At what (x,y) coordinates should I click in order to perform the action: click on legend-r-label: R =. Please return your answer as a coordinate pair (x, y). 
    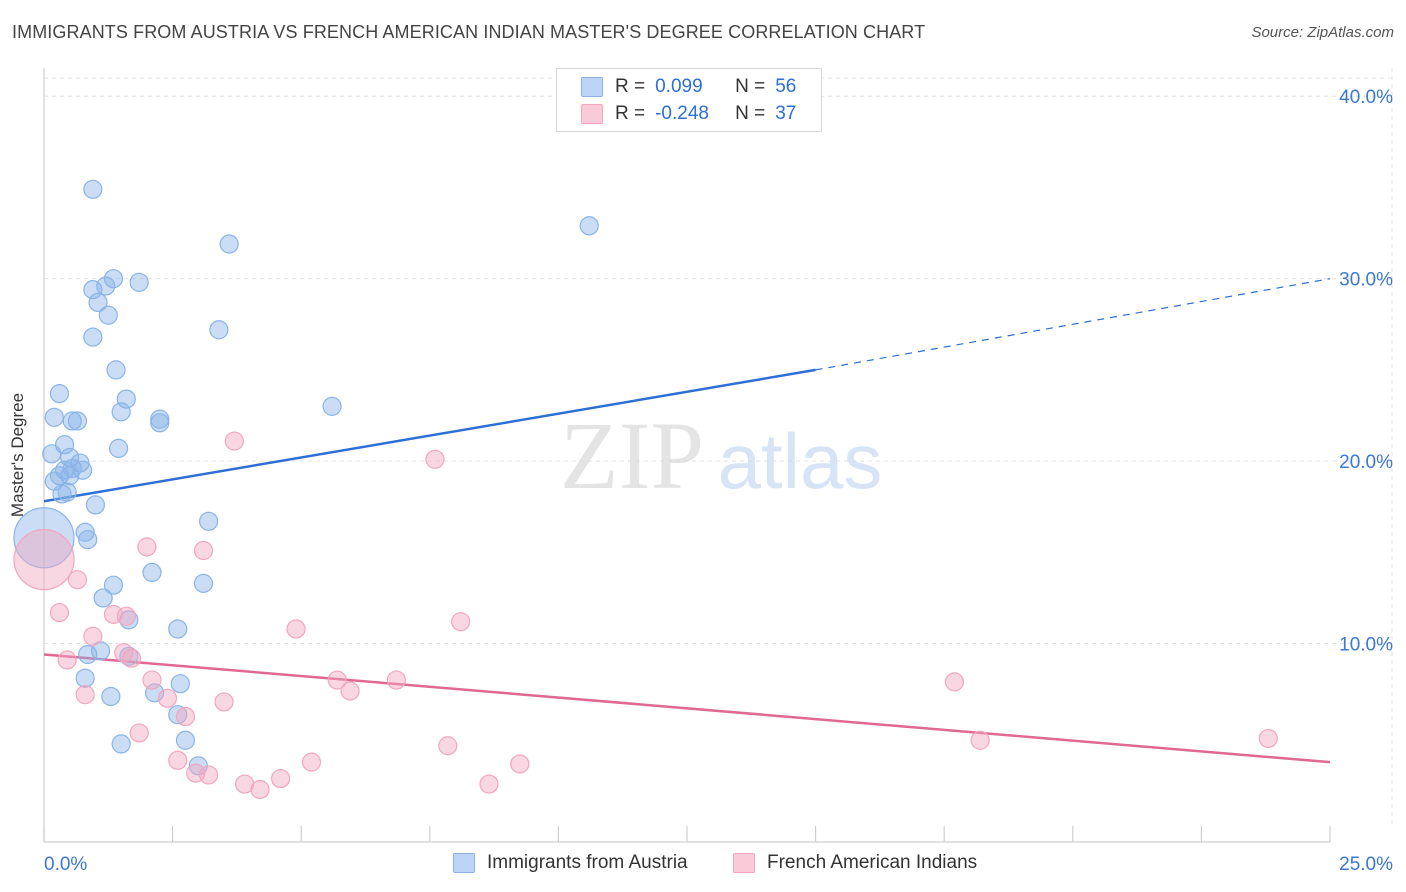
    Looking at the image, I should click on (630, 113).